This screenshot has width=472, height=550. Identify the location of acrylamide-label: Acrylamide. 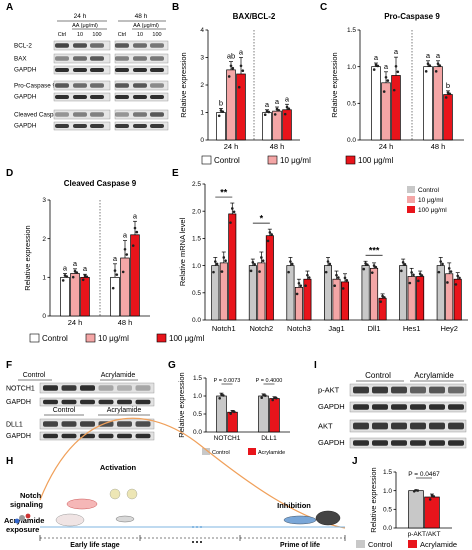
(118, 375).